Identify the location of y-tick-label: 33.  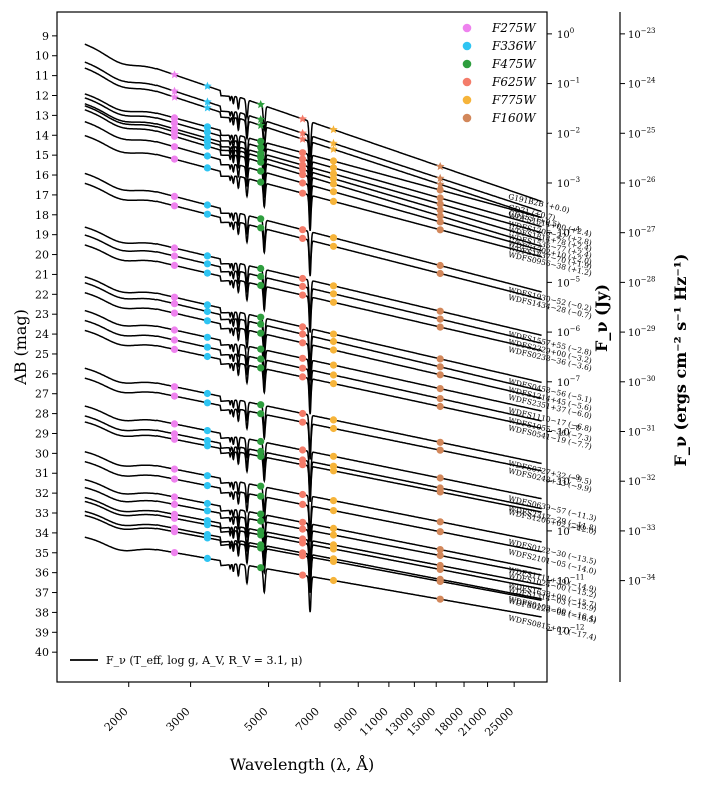
(42, 513).